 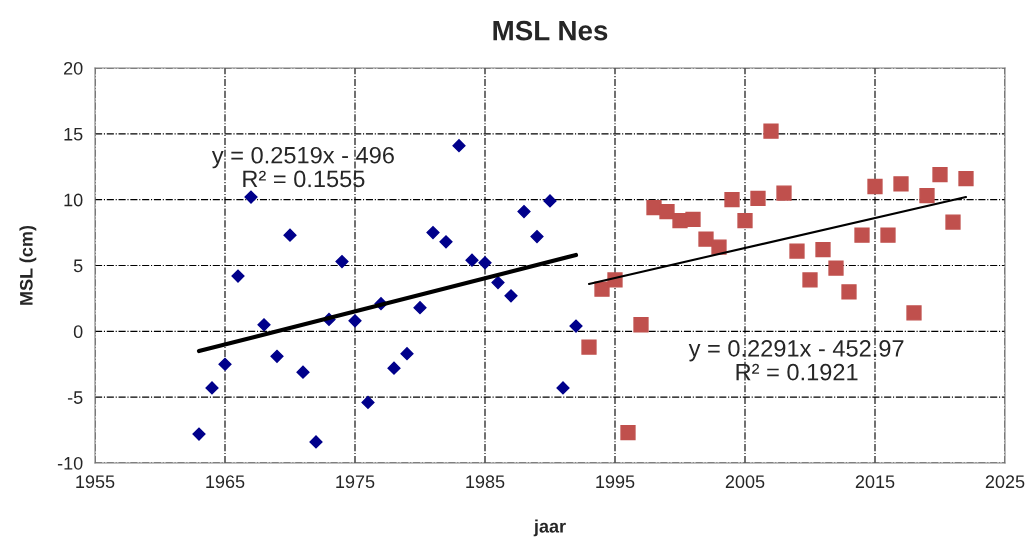 What do you see at coordinates (70, 463) in the screenshot?
I see `y-tick-label: -10` at bounding box center [70, 463].